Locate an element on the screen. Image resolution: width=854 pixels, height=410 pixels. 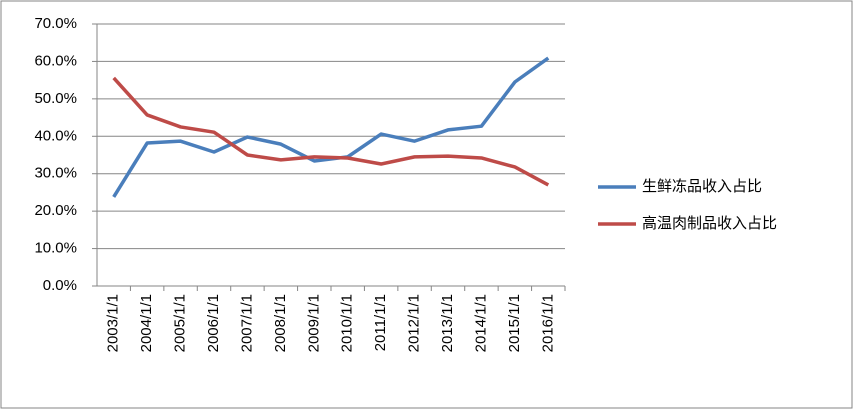
x-tick-label: 2005/1/1 is located at coordinates (180, 323).